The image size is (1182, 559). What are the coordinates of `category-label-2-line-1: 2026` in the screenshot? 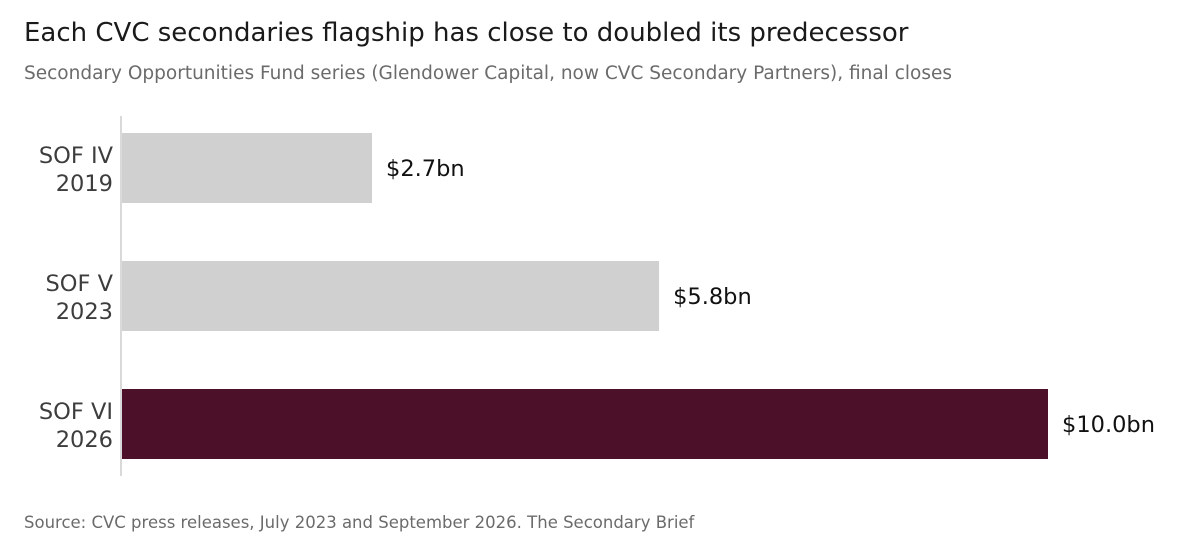 It's located at (84, 440).